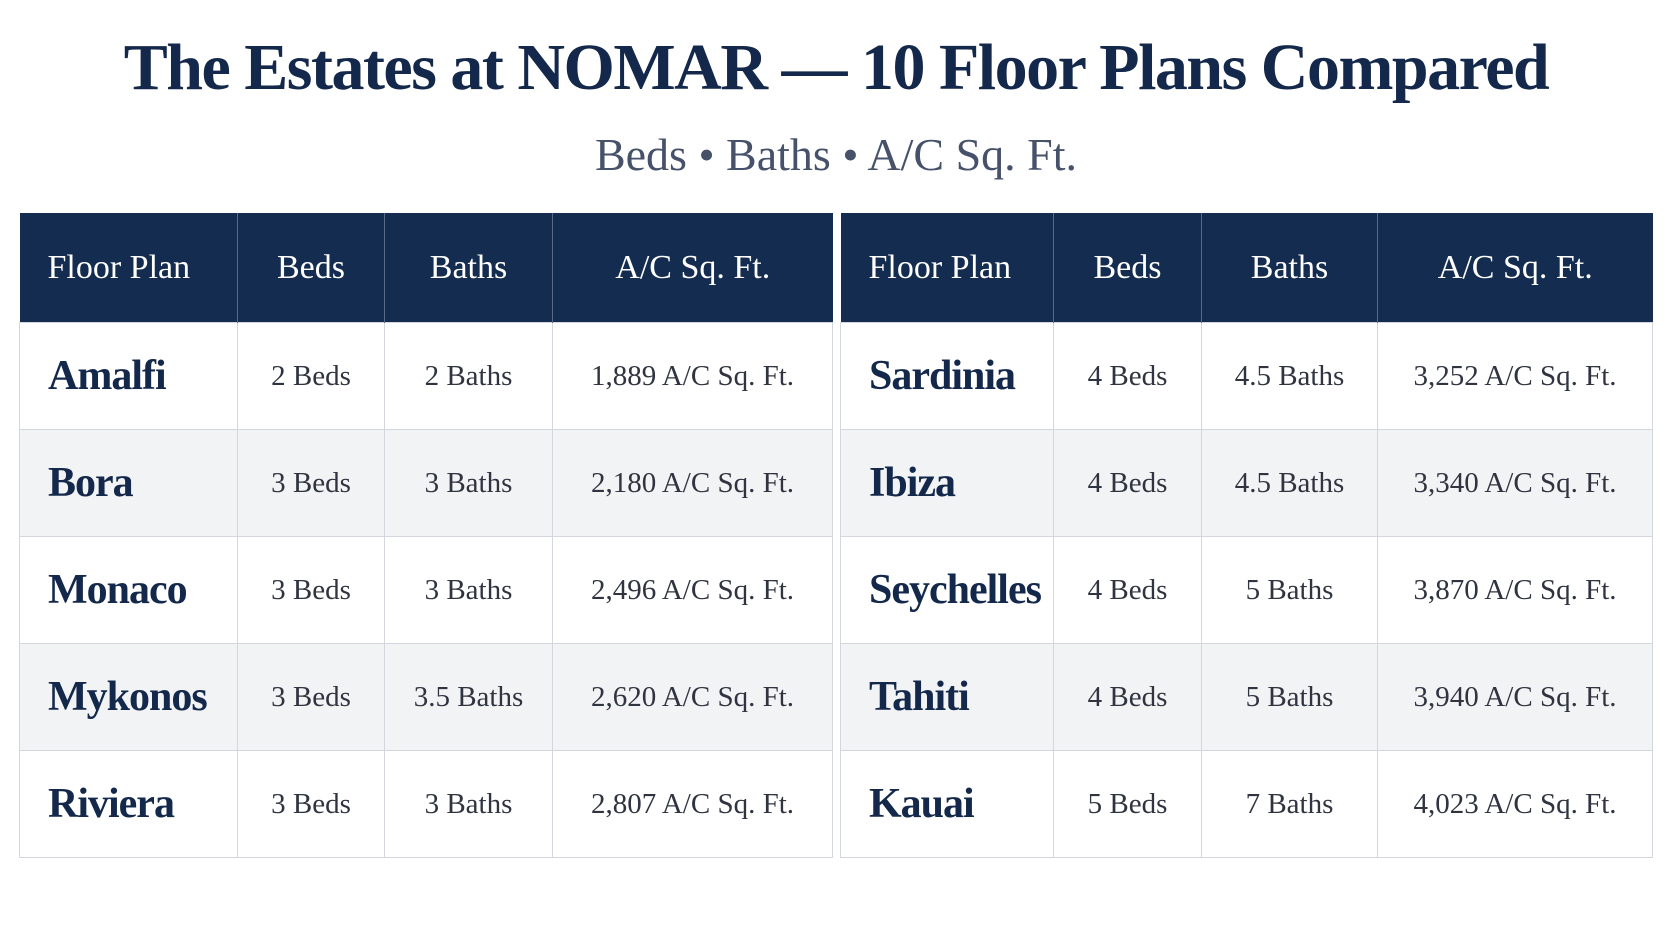 The image size is (1672, 941). Describe the element at coordinates (692, 483) in the screenshot. I see `plan-cell: 2,180 A/C Sq. Ft.` at that location.